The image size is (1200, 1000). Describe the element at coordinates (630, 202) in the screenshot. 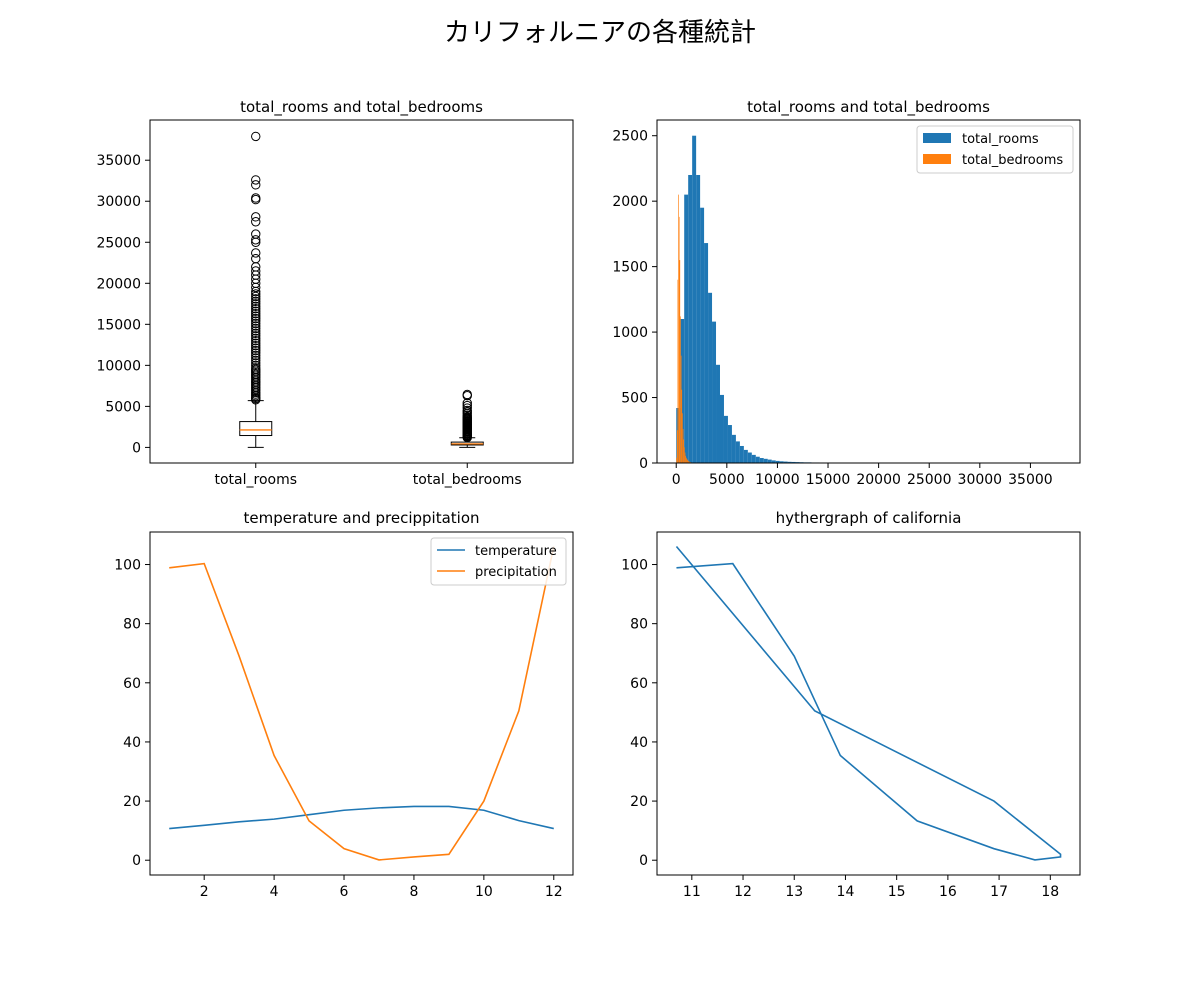

I see `histogram-ytick-label-4: 2000` at that location.